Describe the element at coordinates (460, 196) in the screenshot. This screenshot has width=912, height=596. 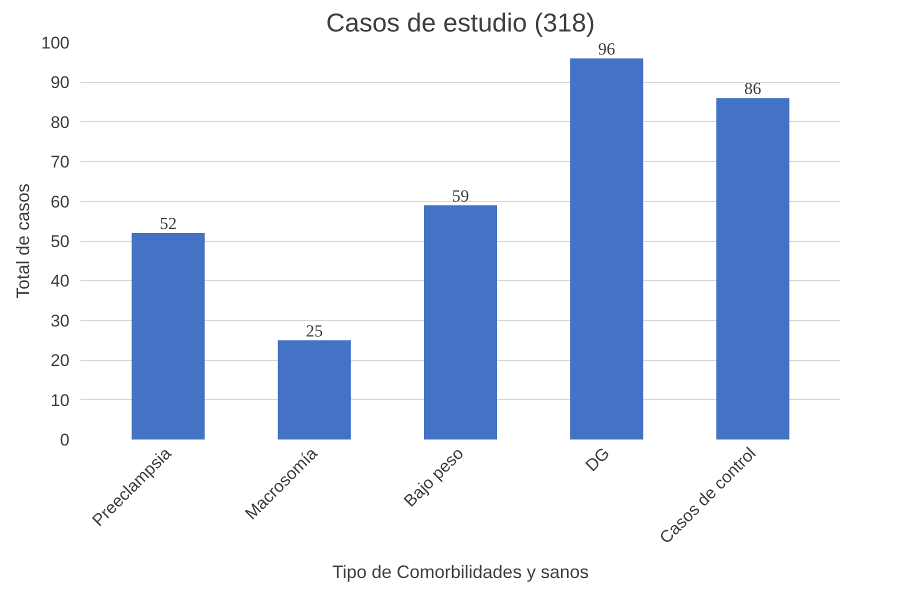
I see `data-label: 59` at that location.